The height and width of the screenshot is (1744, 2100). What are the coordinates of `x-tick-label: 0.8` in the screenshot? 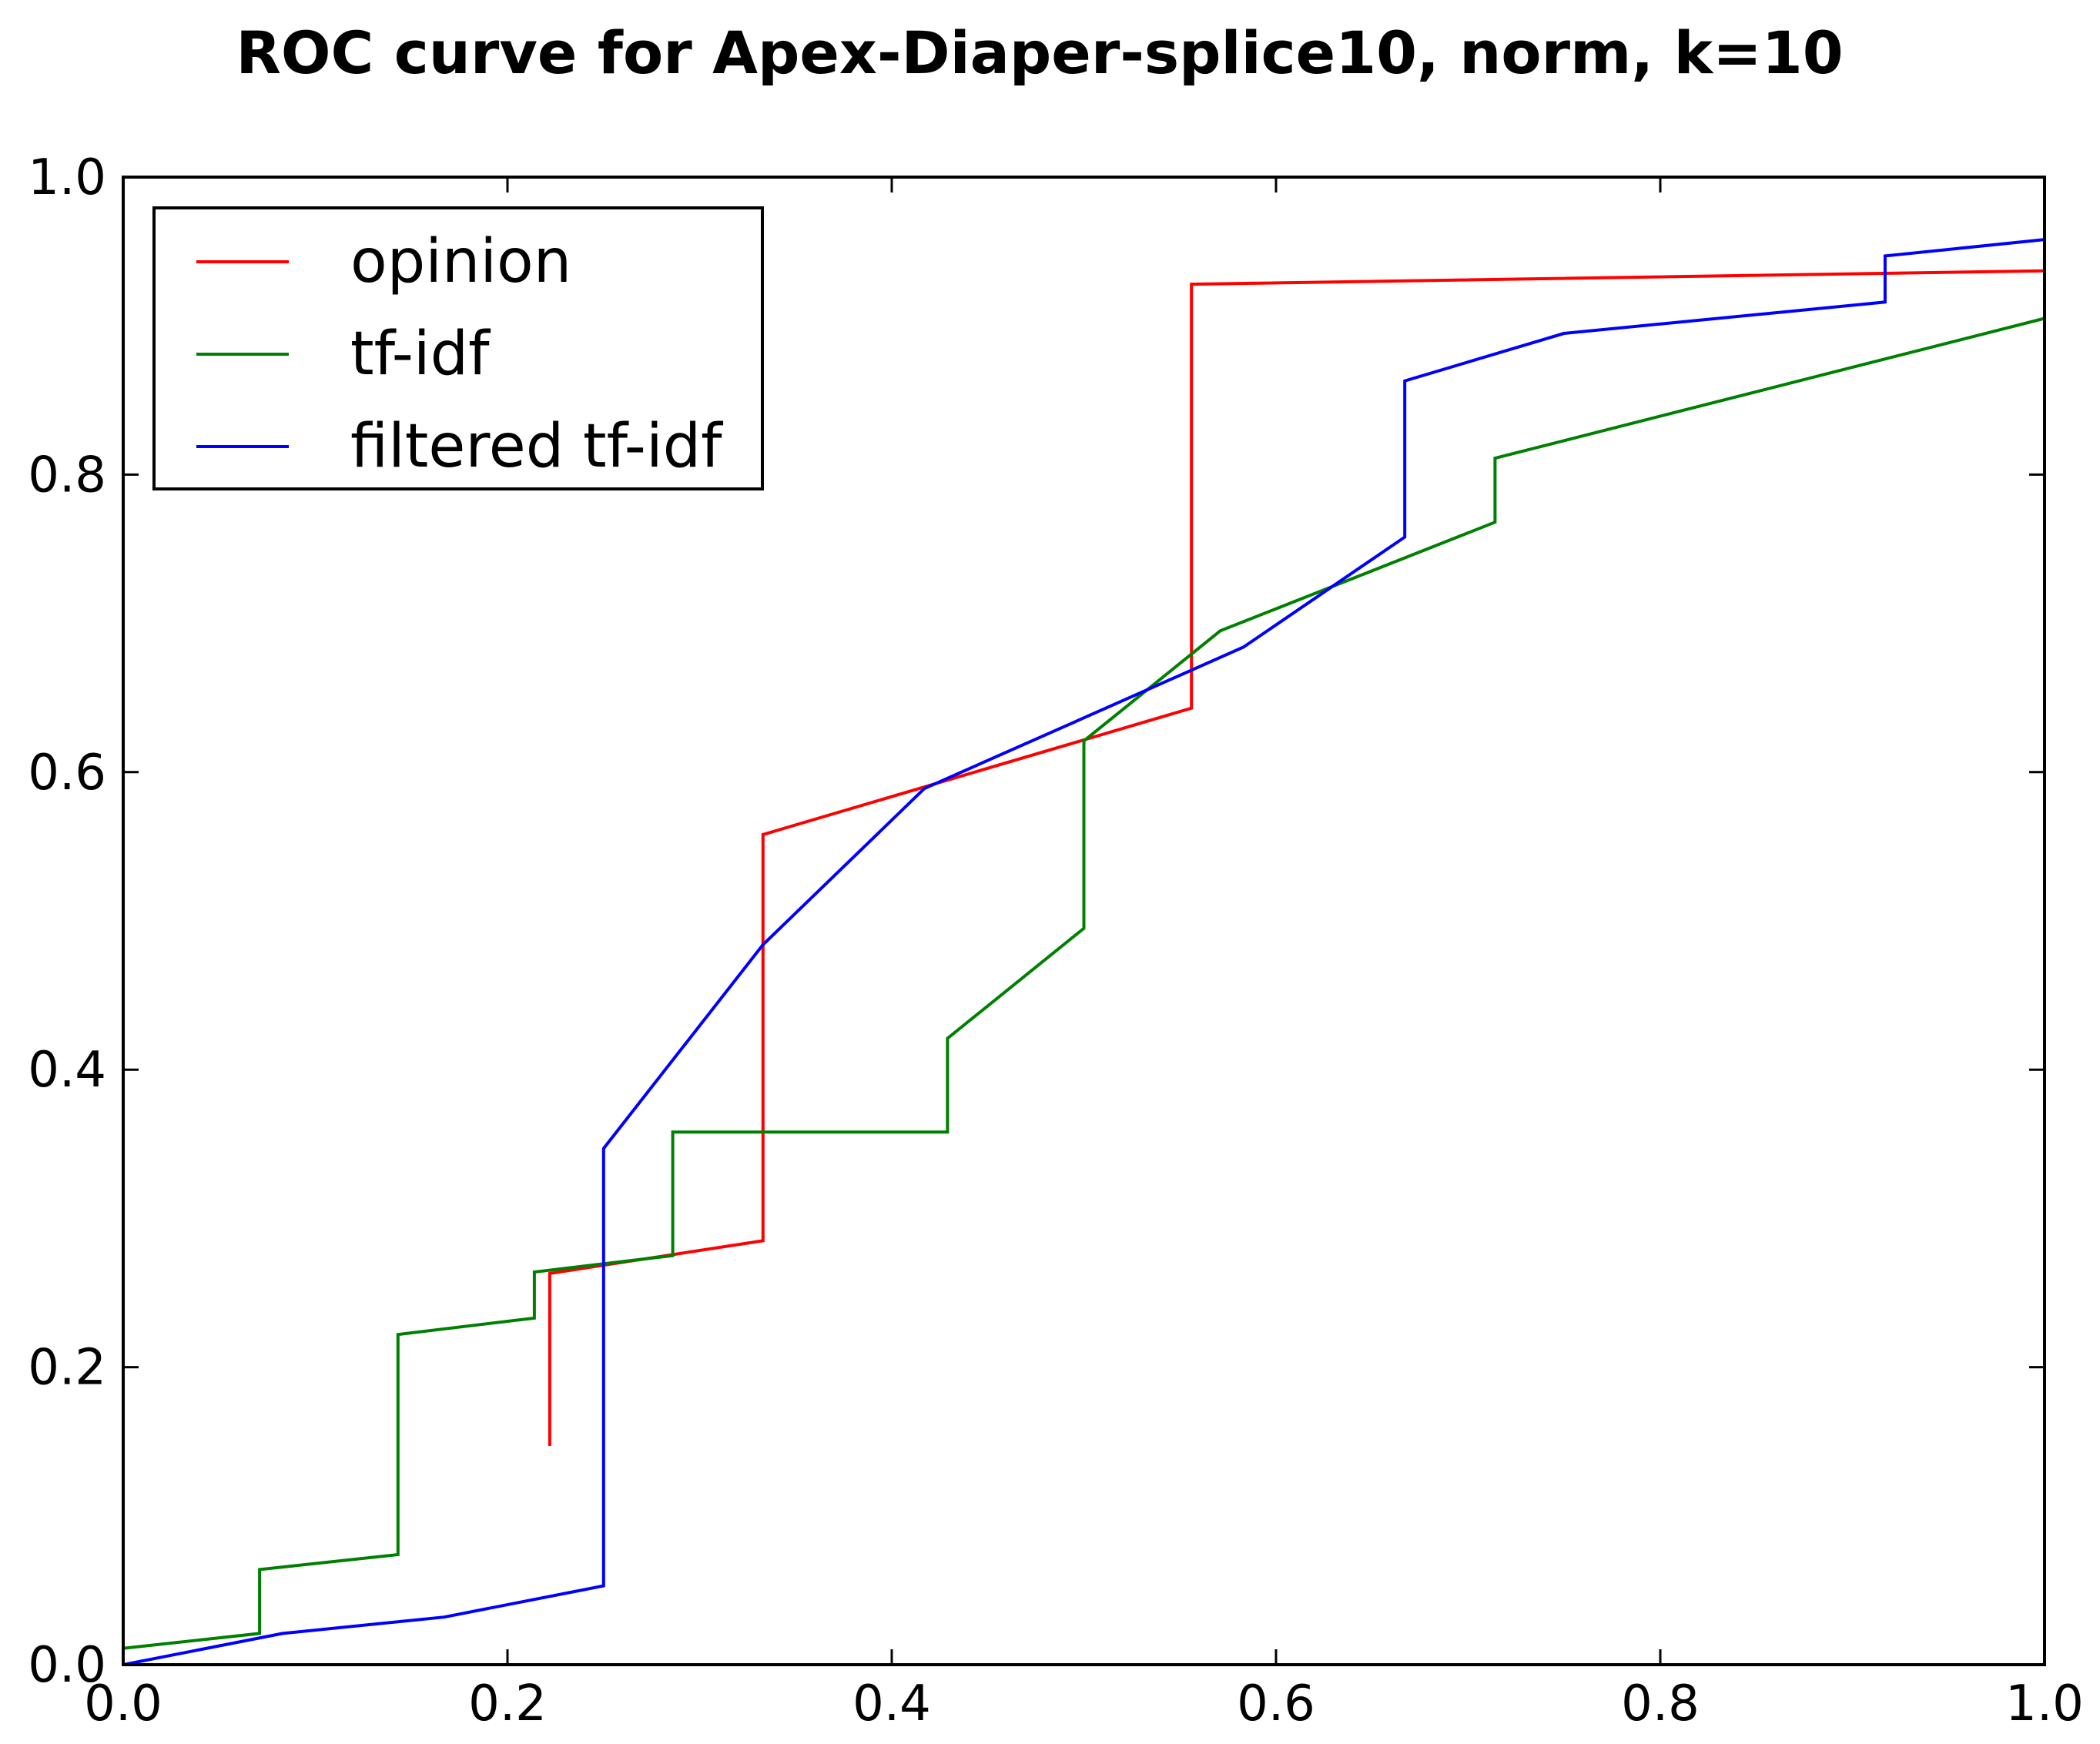 It's located at (1660, 1703).